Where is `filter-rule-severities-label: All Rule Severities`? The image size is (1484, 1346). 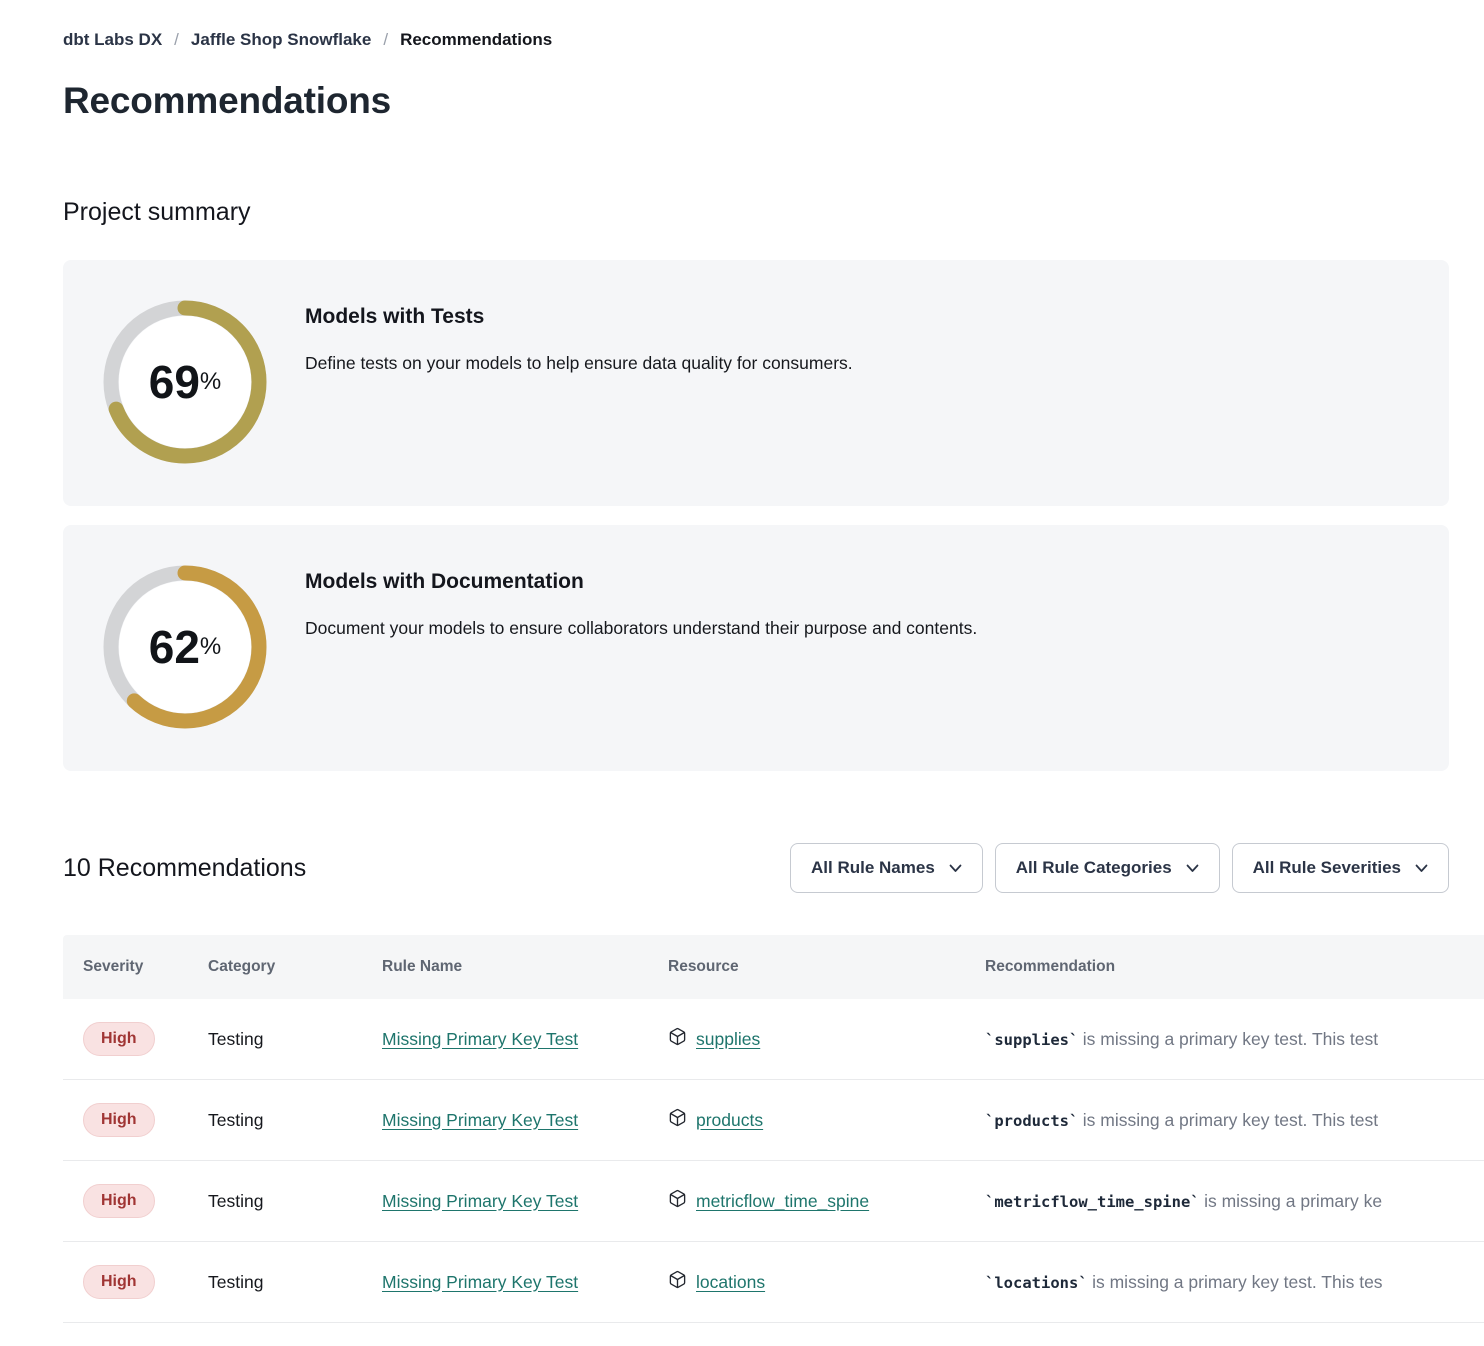 filter-rule-severities-label: All Rule Severities is located at coordinates (1326, 867).